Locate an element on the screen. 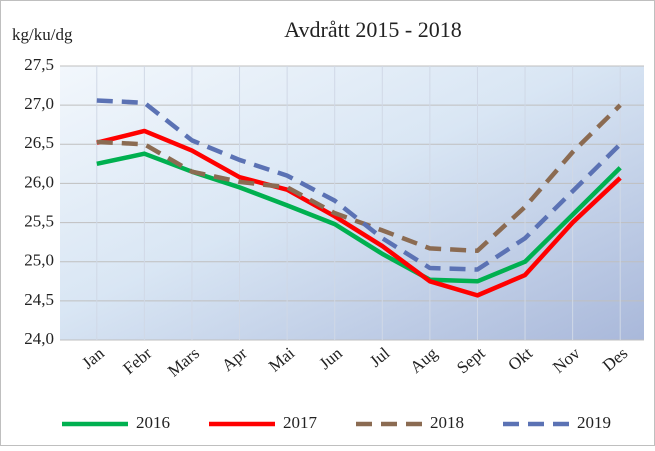 Image resolution: width=655 pixels, height=451 pixels. y-tick-label: 27,0 is located at coordinates (39, 103).